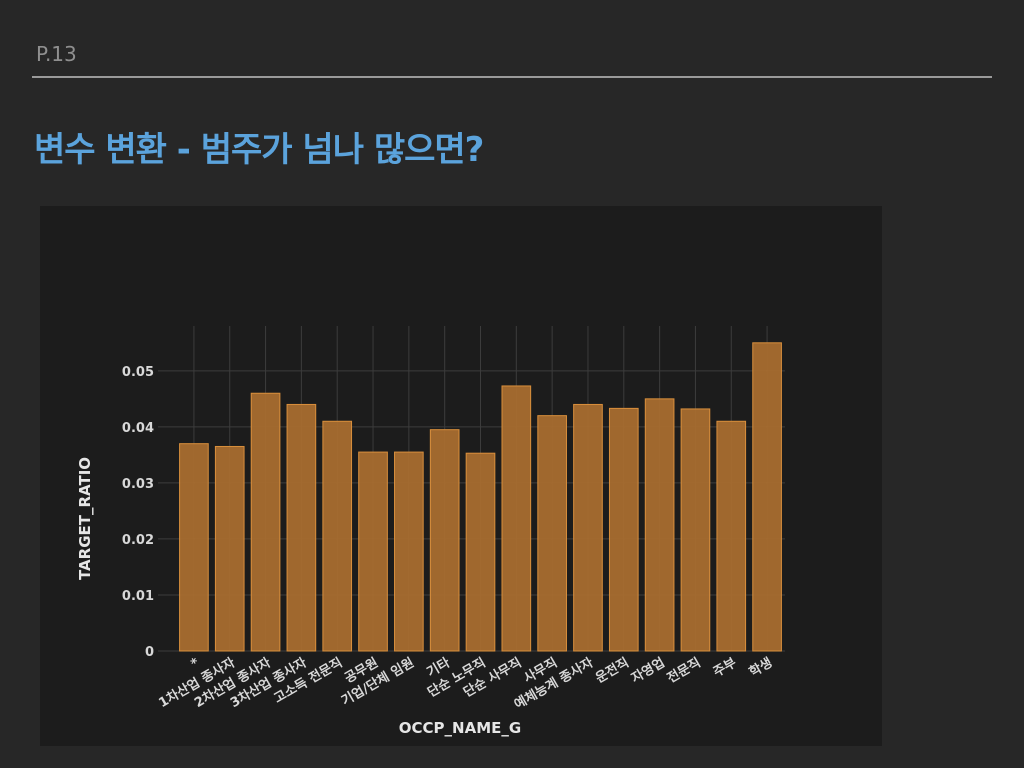 This screenshot has width=1024, height=768. What do you see at coordinates (138, 512) in the screenshot?
I see `y-tick-labels: 0 0.01 0.02 0.03 0.04 0.05` at bounding box center [138, 512].